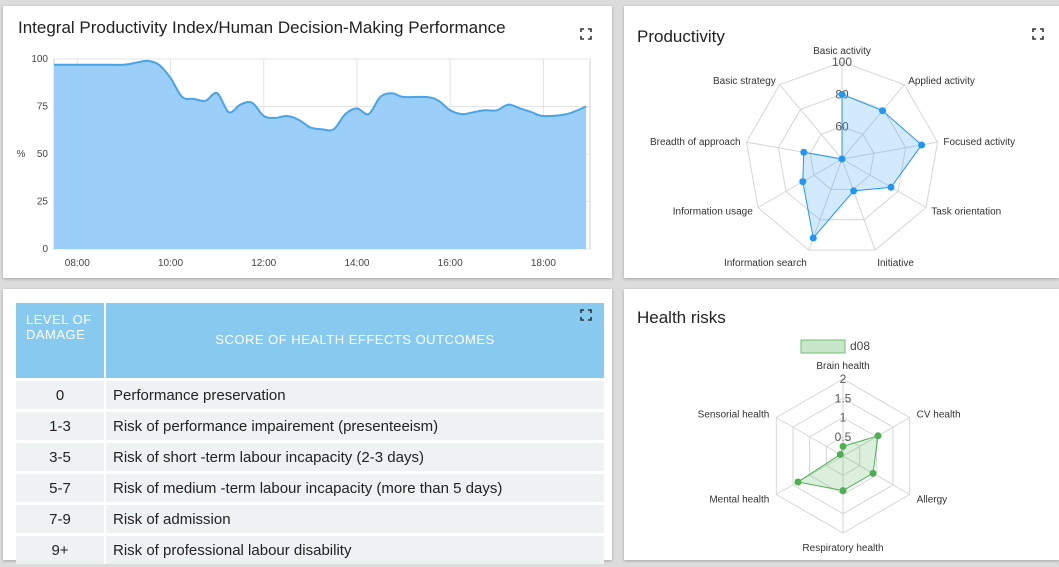 The image size is (1059, 567). What do you see at coordinates (59, 327) in the screenshot?
I see `level-of-damage-label: LEVEL OF DAMAGE` at bounding box center [59, 327].